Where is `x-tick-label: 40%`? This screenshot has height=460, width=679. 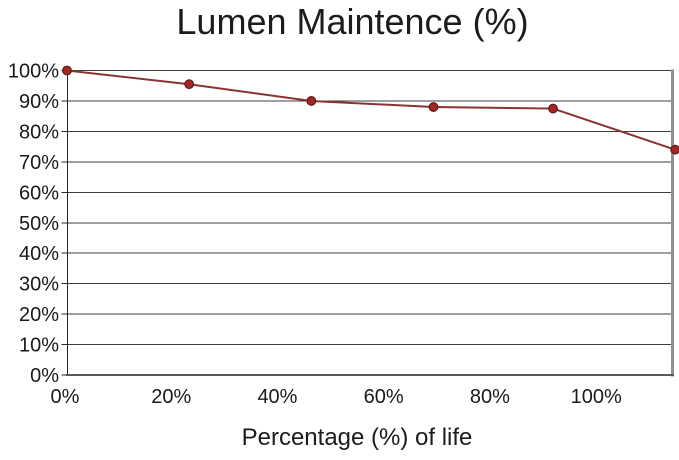 x-tick-label: 40% is located at coordinates (277, 397).